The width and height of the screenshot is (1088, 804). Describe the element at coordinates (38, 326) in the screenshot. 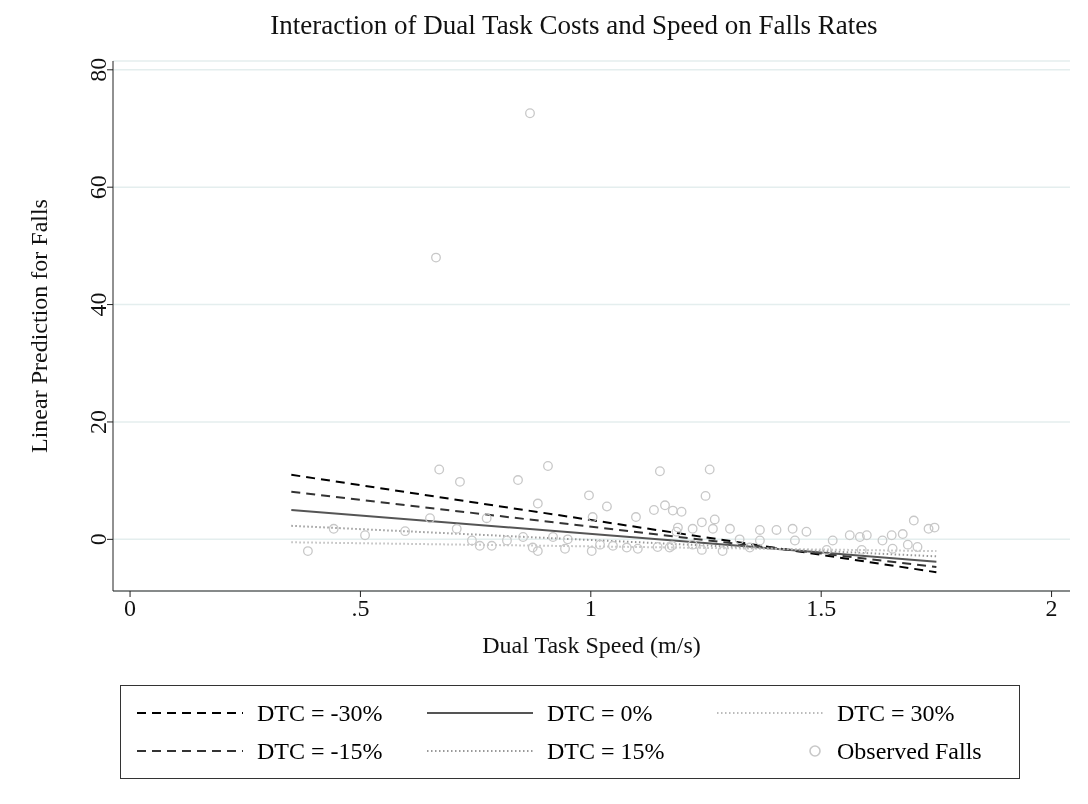

I see `y-axis-title: Linear Prediction for Falls` at that location.